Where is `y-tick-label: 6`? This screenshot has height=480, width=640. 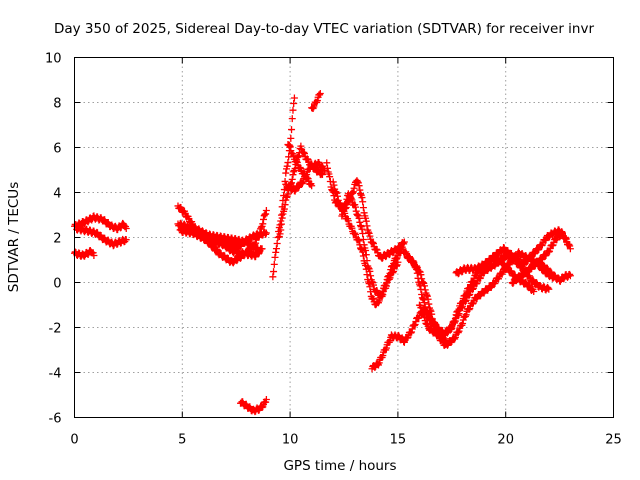
y-tick-label: 6 is located at coordinates (57, 149).